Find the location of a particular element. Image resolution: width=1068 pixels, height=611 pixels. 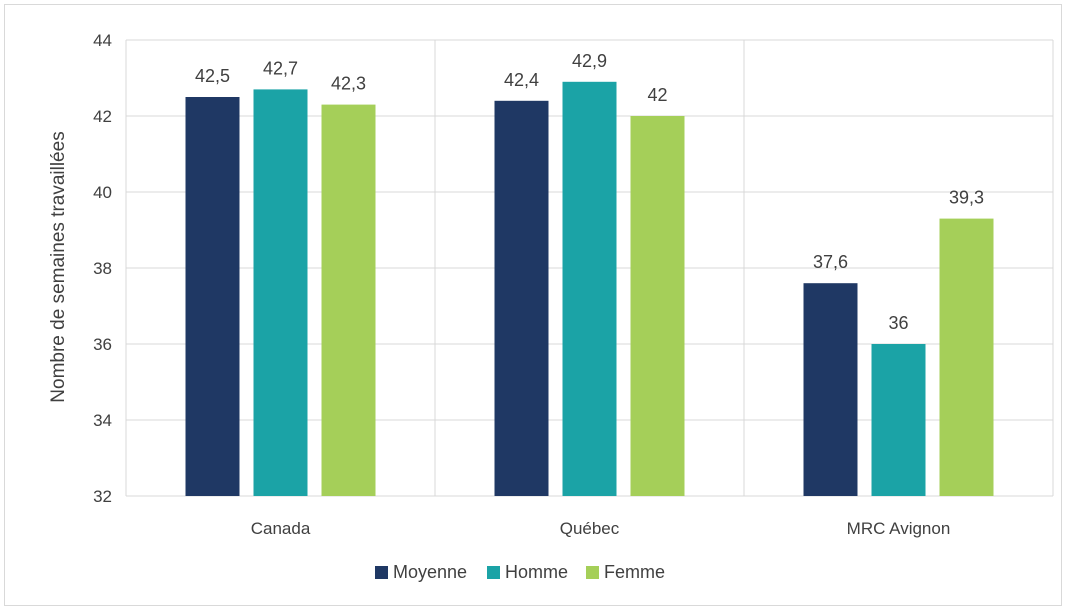

legend-label: Homme is located at coordinates (536, 572).